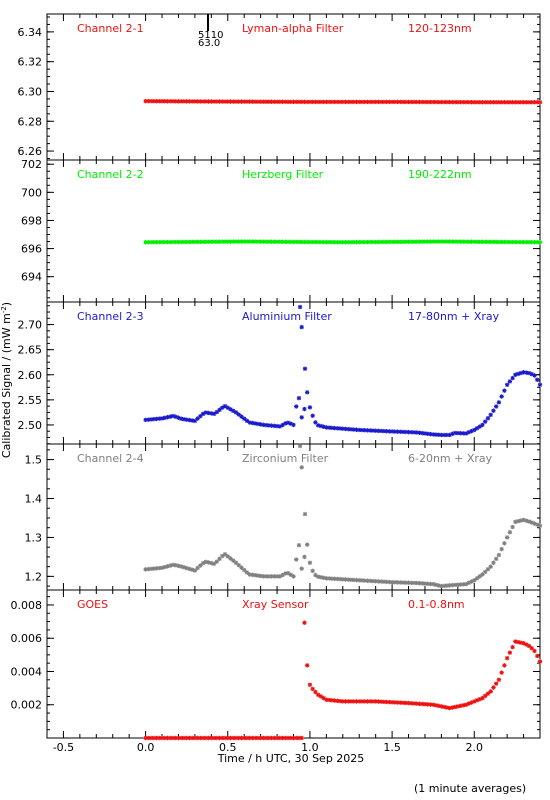  Describe the element at coordinates (291, 758) in the screenshot. I see `x-axis-label: Time / h UTC, 30 Sep 2025` at that location.